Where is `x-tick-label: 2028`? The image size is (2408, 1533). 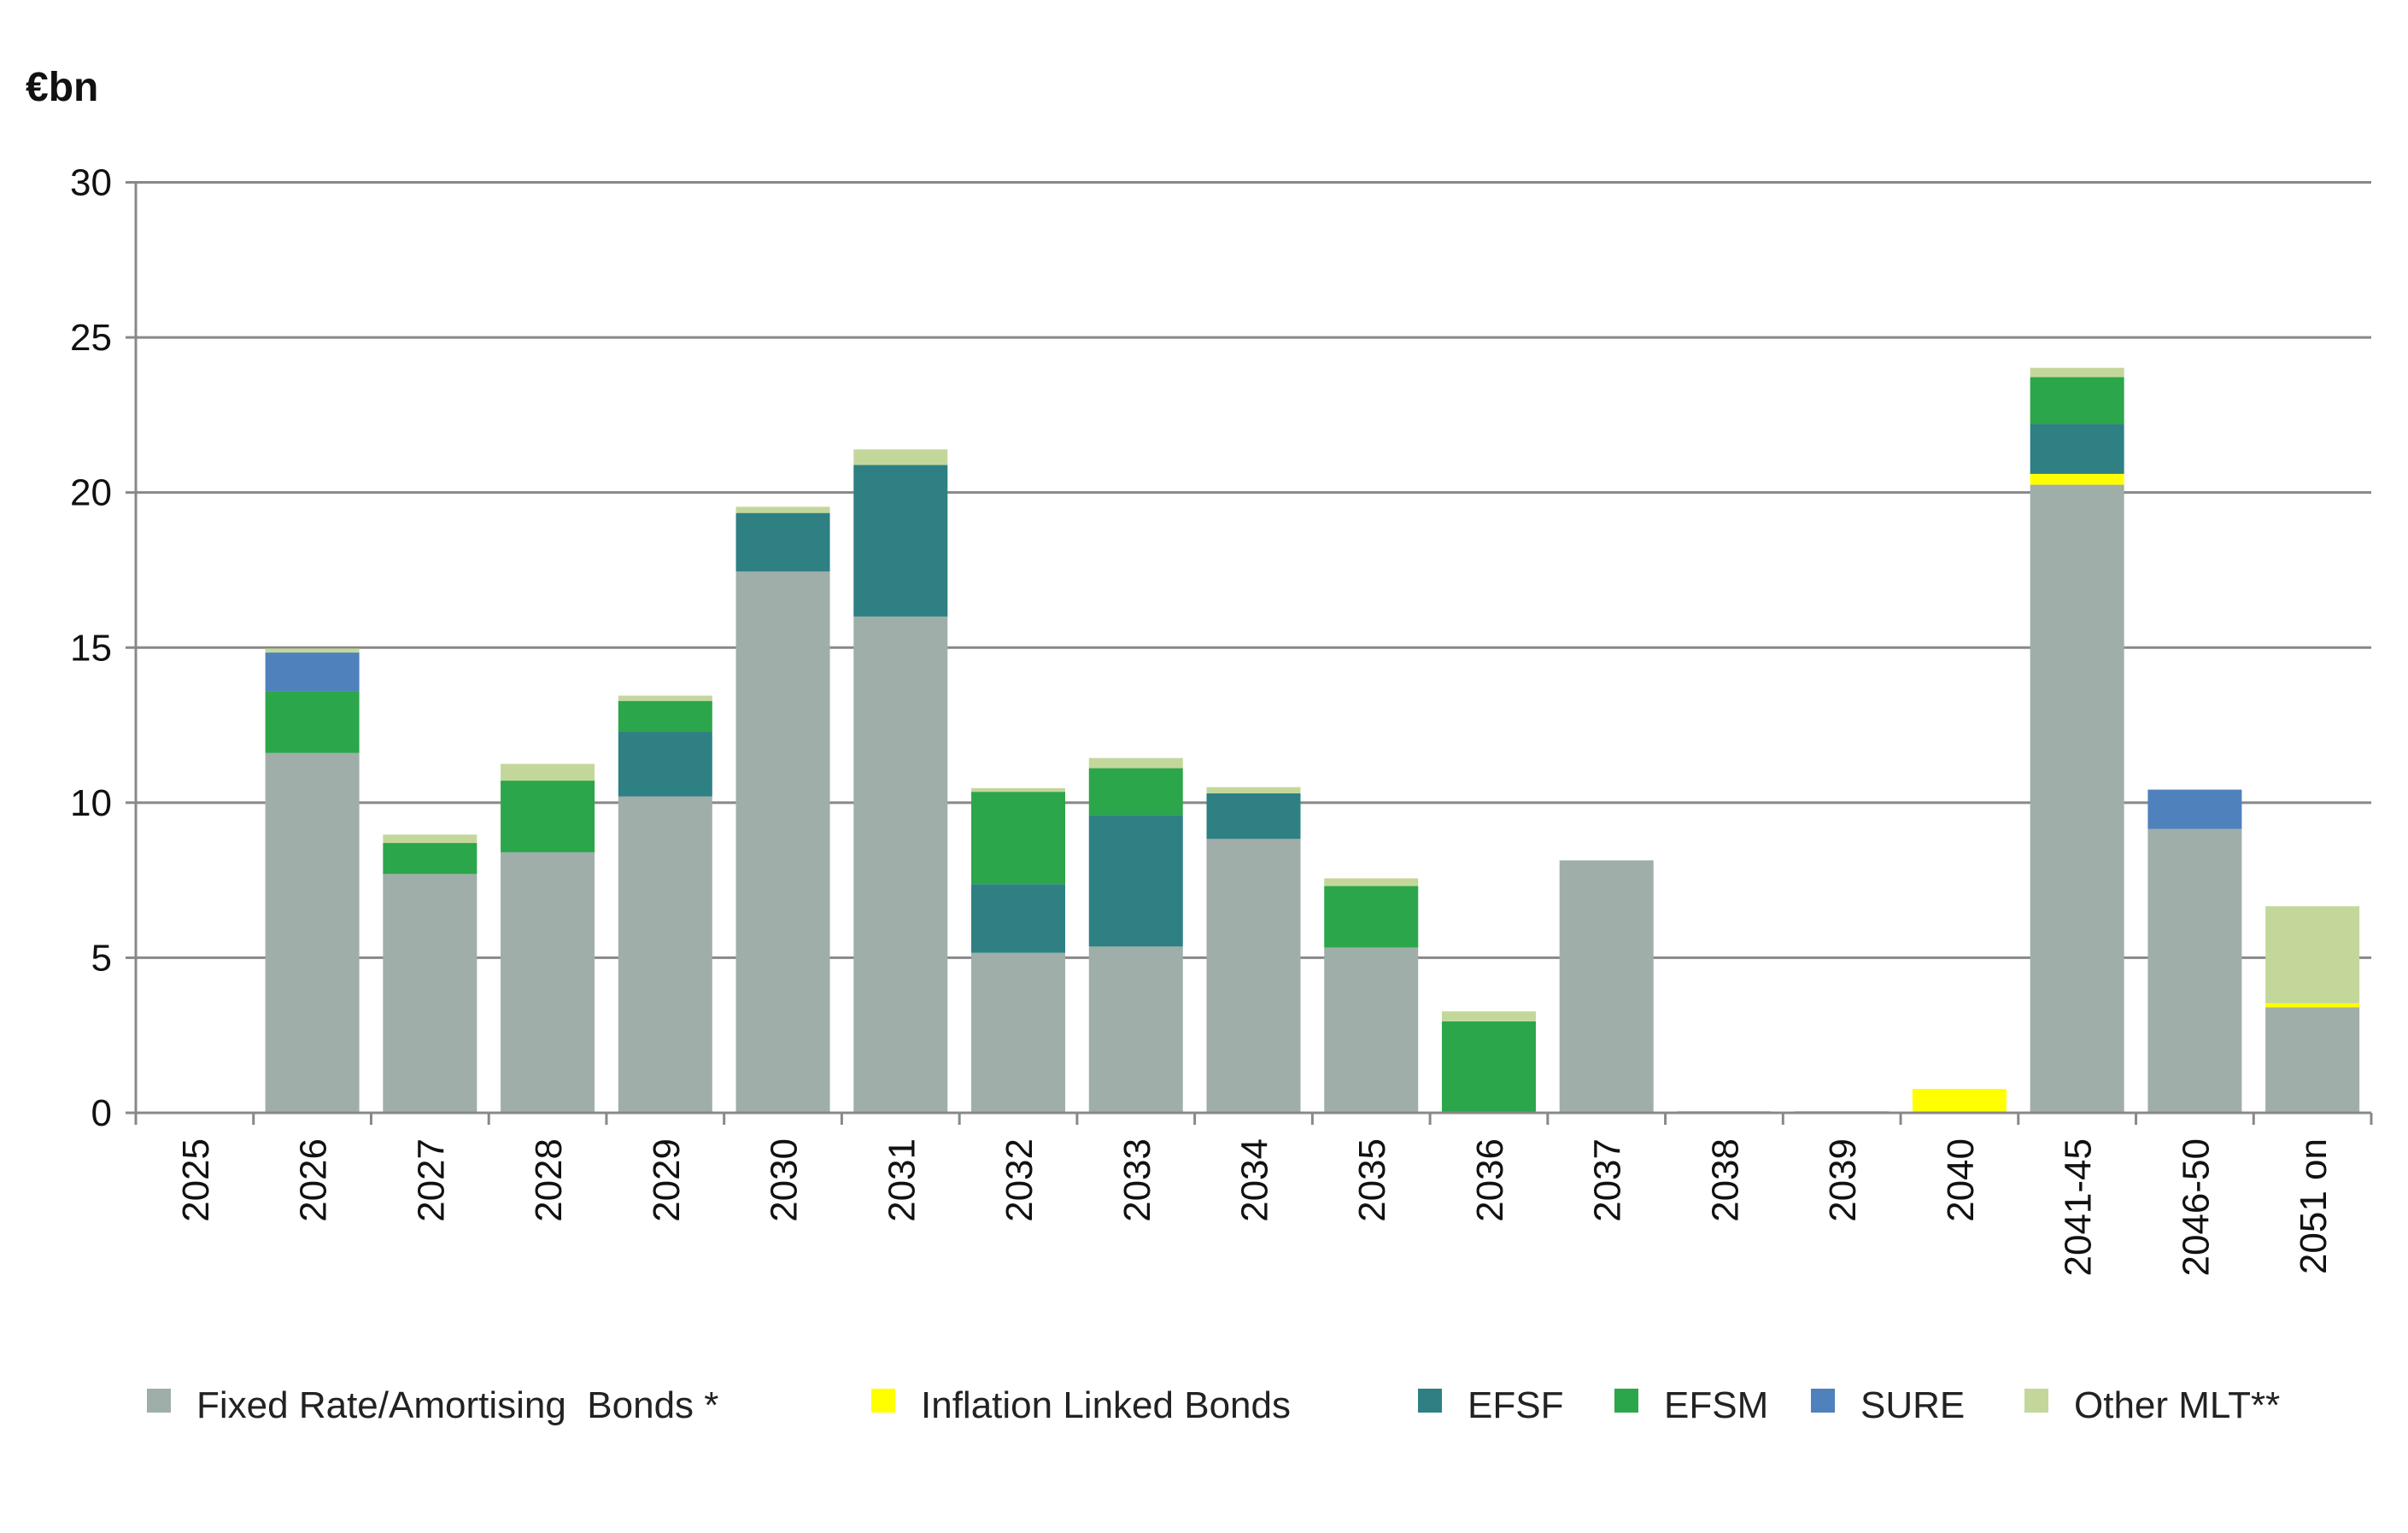
x-tick-label: 2028 is located at coordinates (549, 1180).